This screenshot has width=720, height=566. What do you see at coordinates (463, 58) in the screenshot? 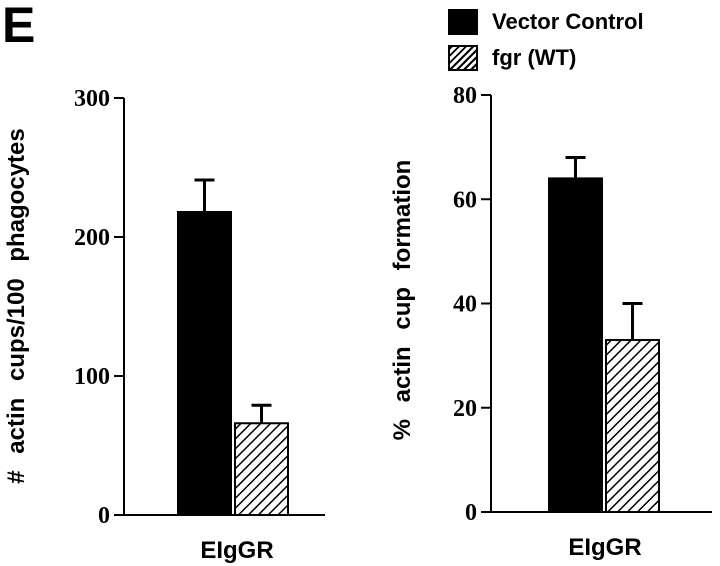
I see `legend-swatch-hatched` at bounding box center [463, 58].